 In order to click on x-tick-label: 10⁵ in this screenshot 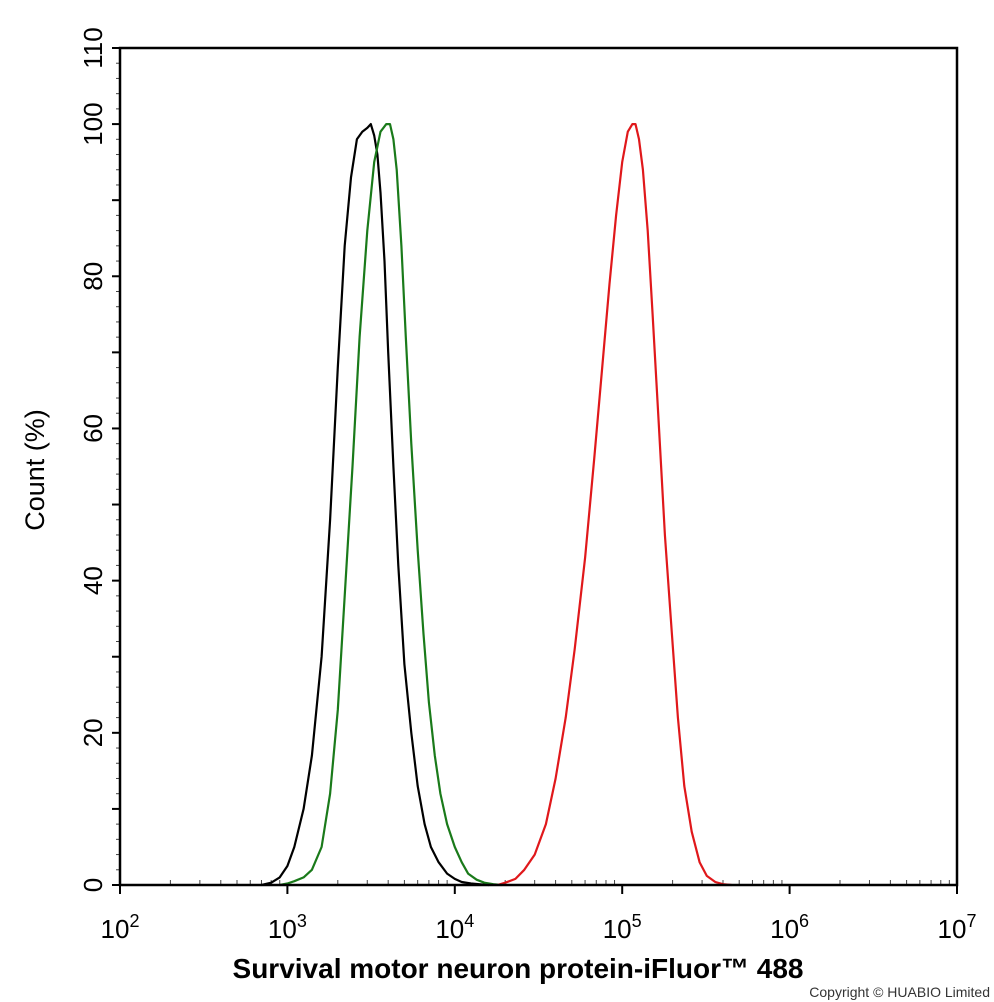, I will do `click(622, 927)`.